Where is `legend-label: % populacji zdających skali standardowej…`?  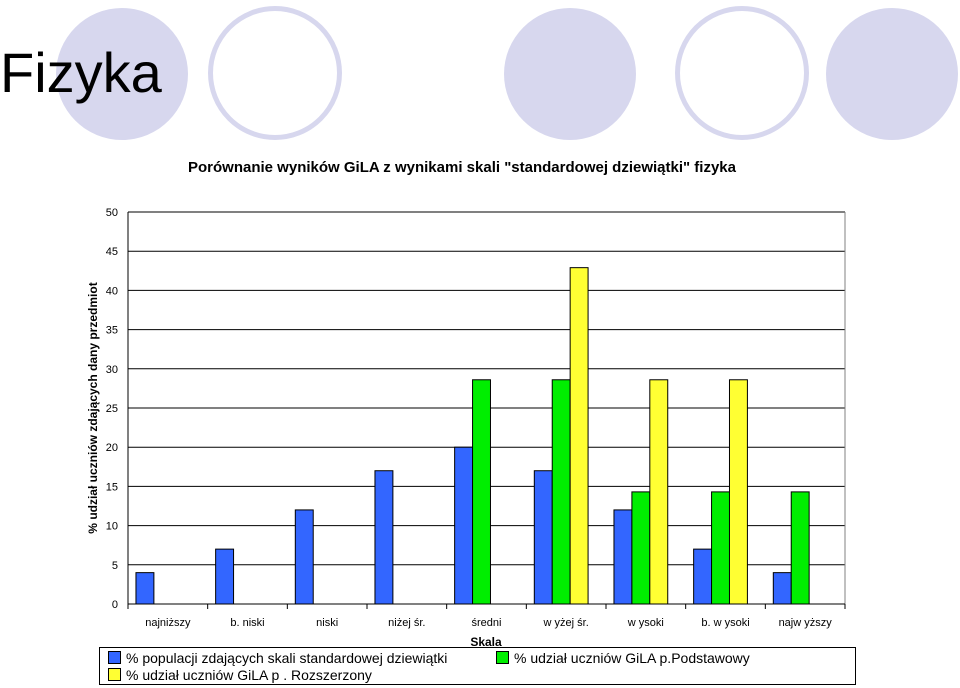
legend-label: % populacji zdających skali standardowej… is located at coordinates (287, 658).